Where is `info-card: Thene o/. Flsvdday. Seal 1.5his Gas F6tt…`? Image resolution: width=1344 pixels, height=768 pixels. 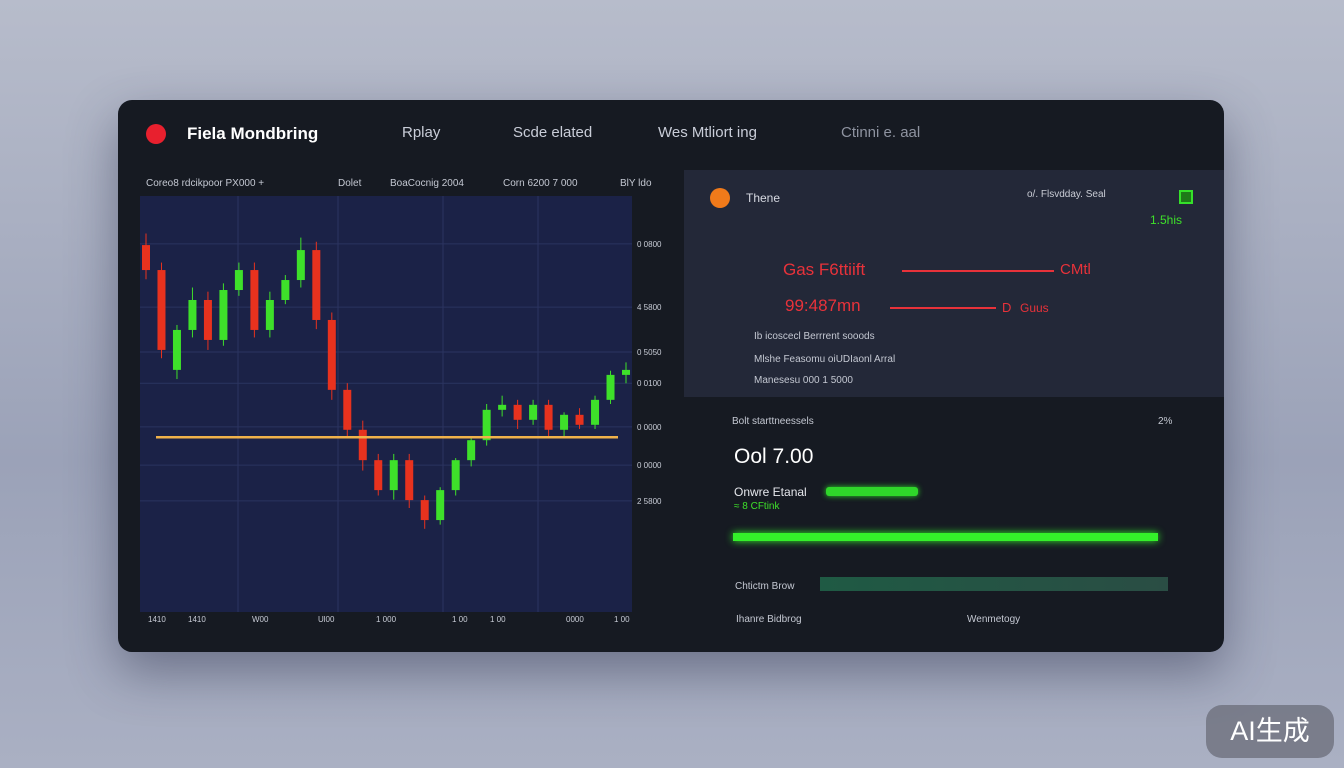 info-card: Thene o/. Flsvdday. Seal 1.5his Gas F6tt… is located at coordinates (954, 283).